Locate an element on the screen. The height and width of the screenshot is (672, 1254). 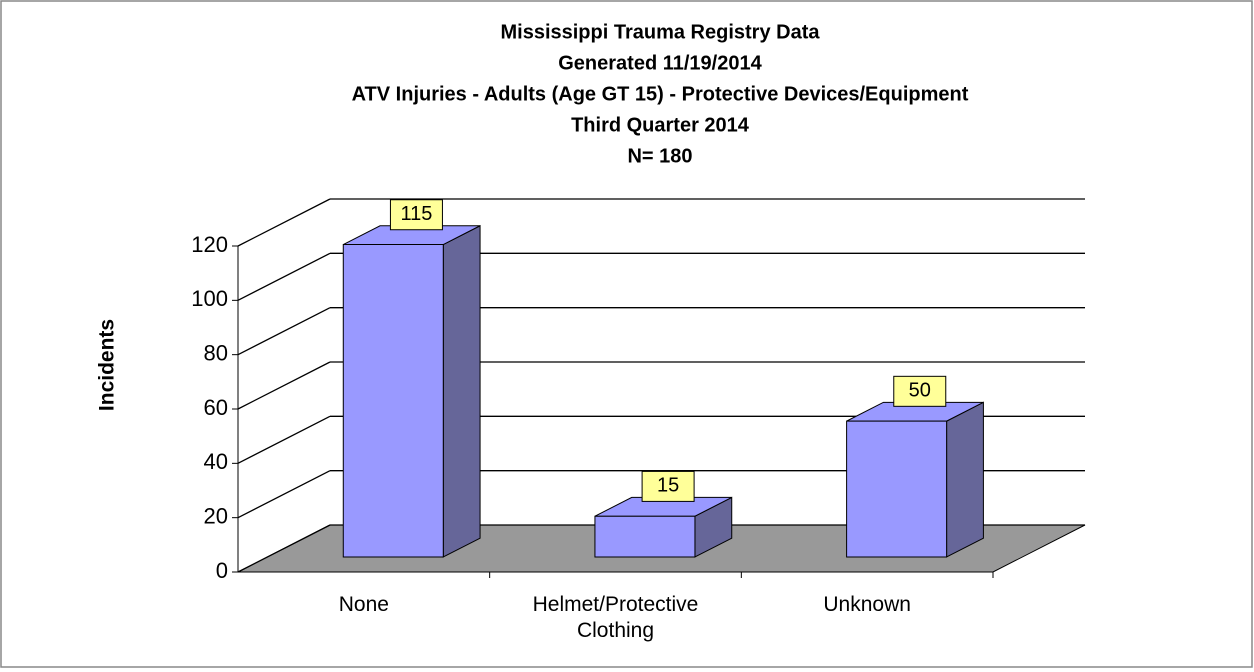
chart-title: Generated 11/19/2014 is located at coordinates (660, 63).